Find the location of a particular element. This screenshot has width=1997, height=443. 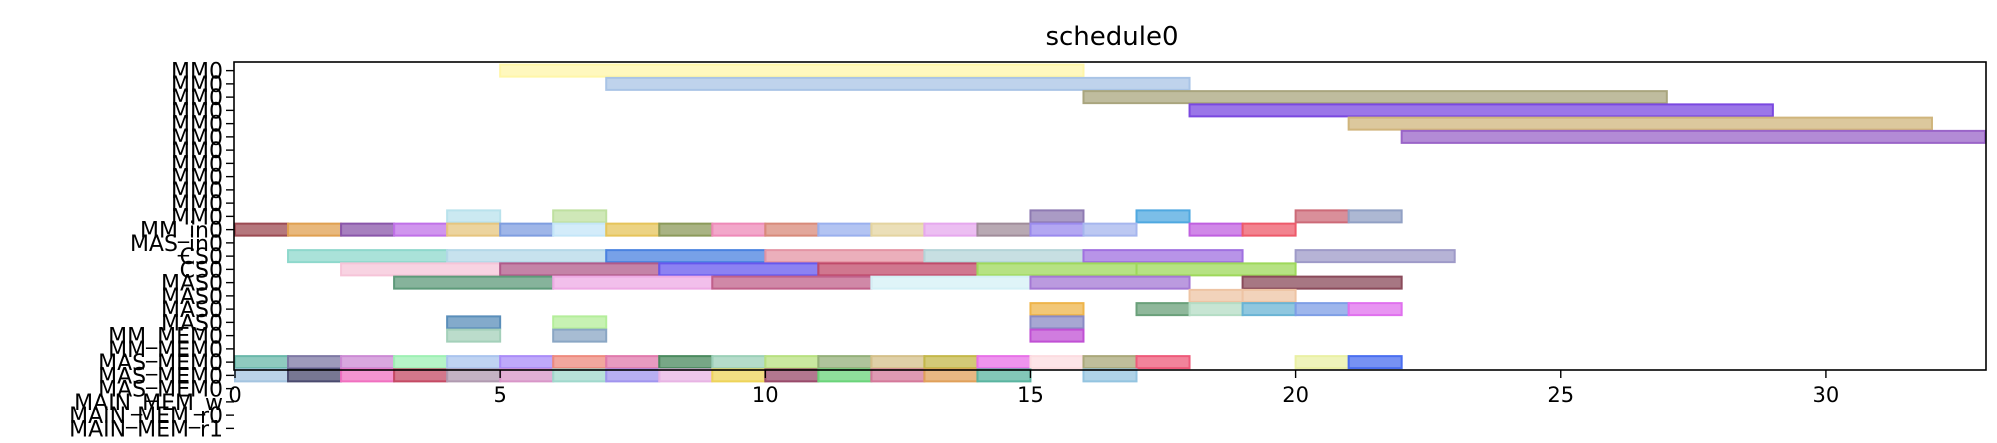

y-tick-label: MM_in0 is located at coordinates (181, 231).